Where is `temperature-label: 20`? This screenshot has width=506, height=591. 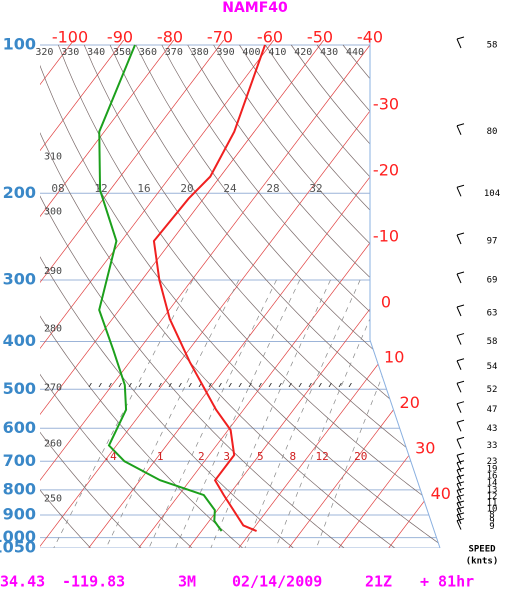
temperature-label: 20 is located at coordinates (410, 402).